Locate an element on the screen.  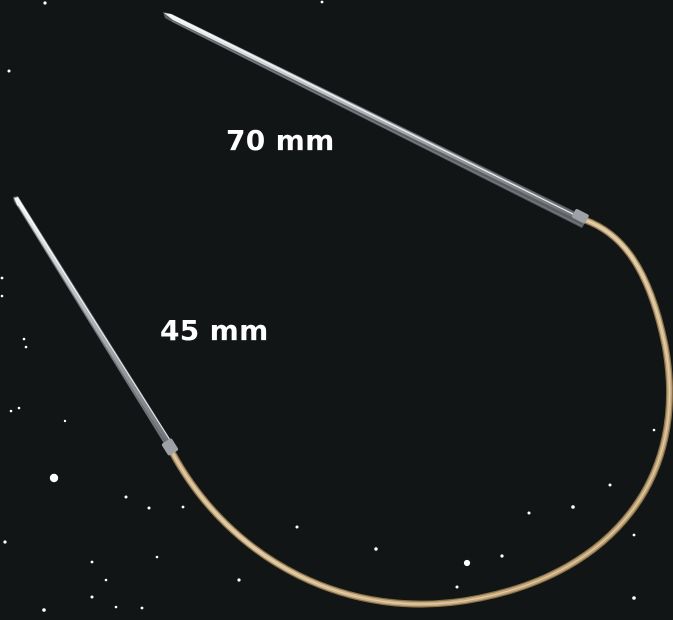
long-needle-length-label: 70 mm is located at coordinates (280, 140).